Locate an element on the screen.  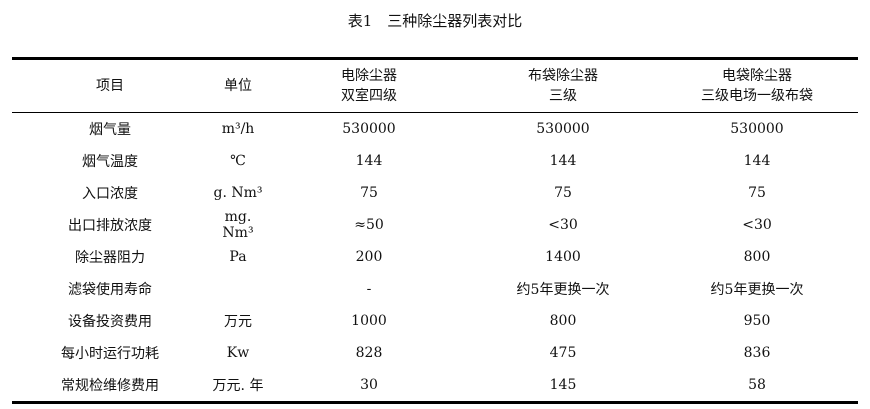
table-cell: 常规检维修费用 is located at coordinates (110, 386).